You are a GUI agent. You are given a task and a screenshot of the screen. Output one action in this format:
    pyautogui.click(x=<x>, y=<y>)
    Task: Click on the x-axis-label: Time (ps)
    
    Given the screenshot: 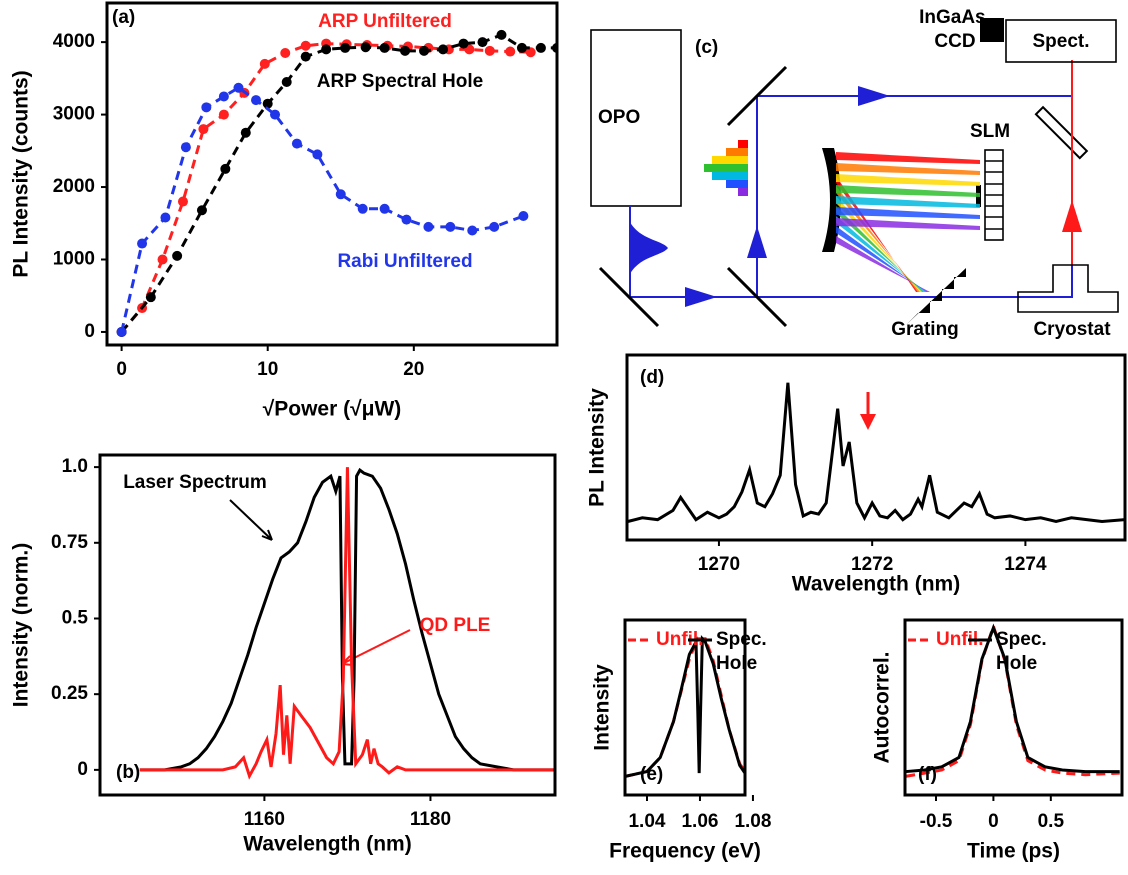 What is the action you would take?
    pyautogui.click(x=1013, y=851)
    